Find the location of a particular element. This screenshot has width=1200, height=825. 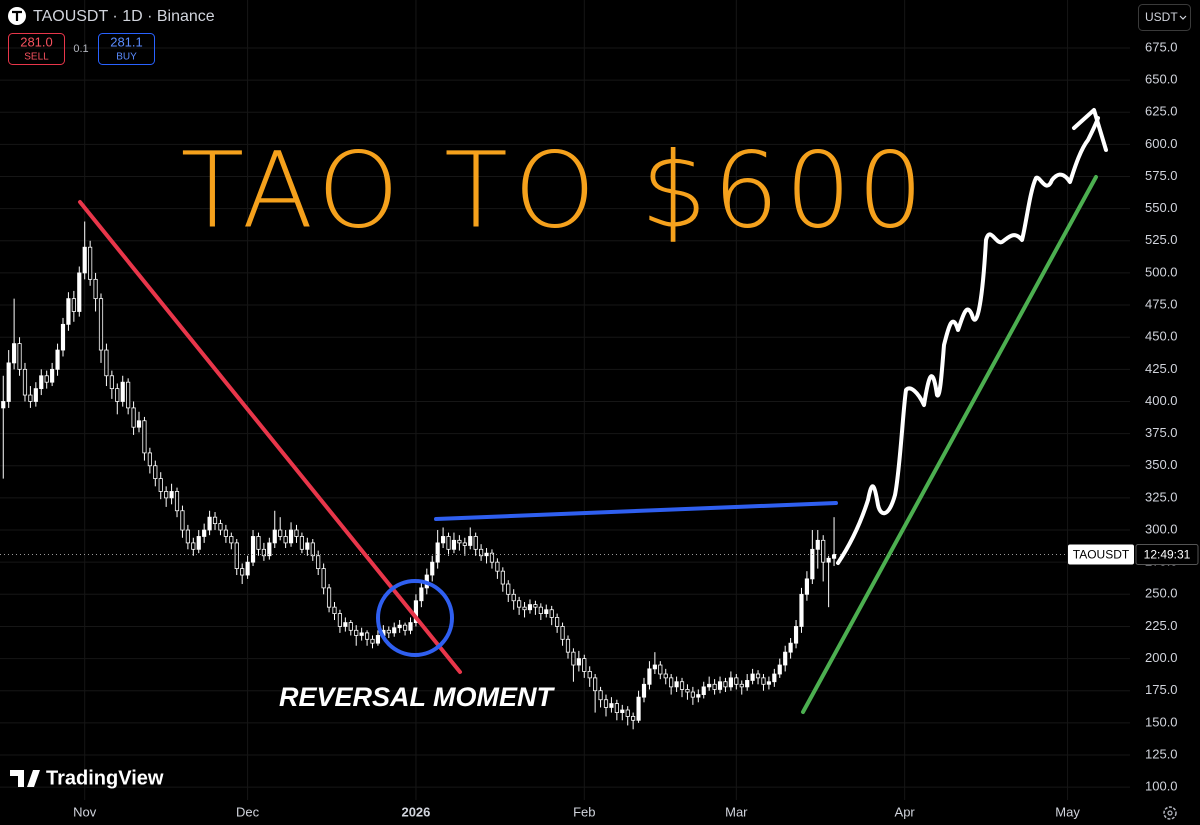

settings-gear-hub is located at coordinates (1170, 813).